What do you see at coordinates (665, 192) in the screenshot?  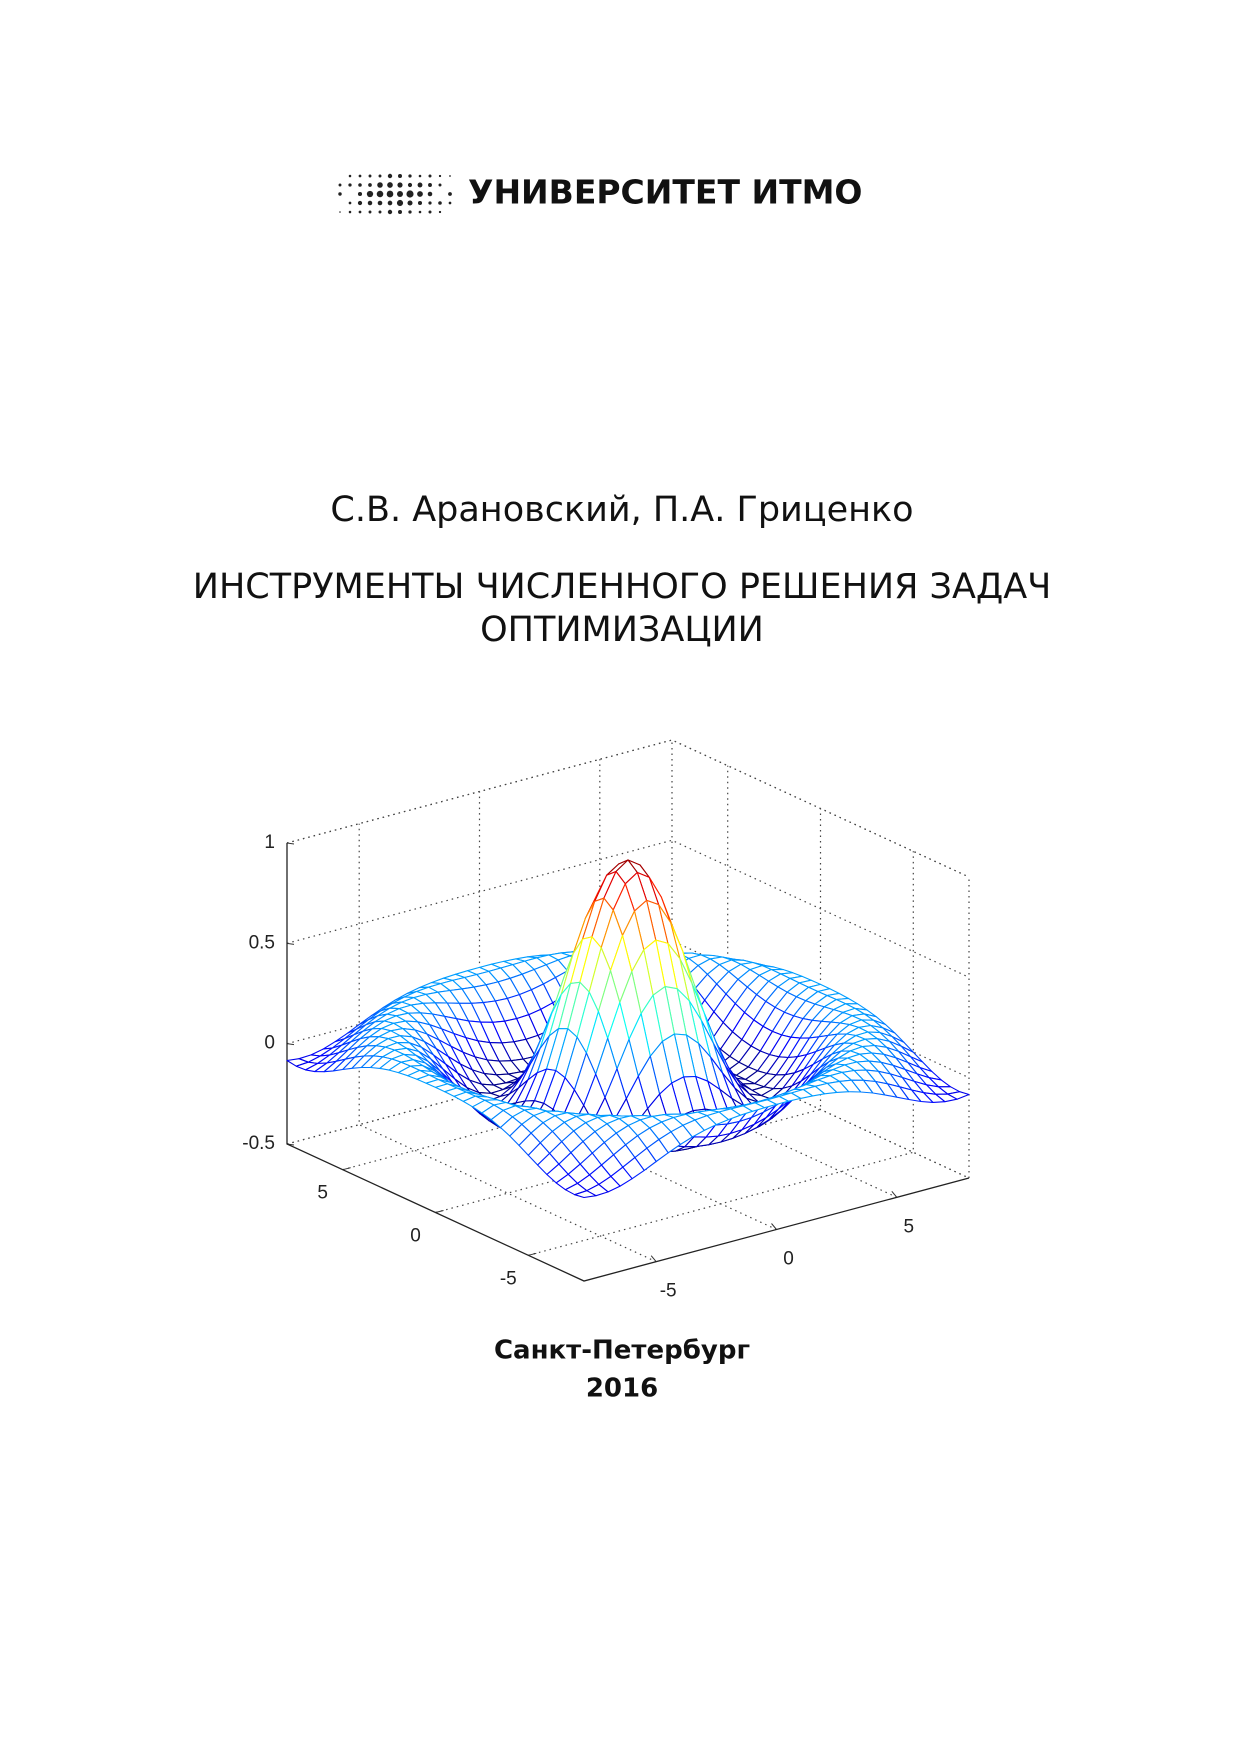 I see `logo-text: УНИВЕРСИТЕТ ИТМО` at bounding box center [665, 192].